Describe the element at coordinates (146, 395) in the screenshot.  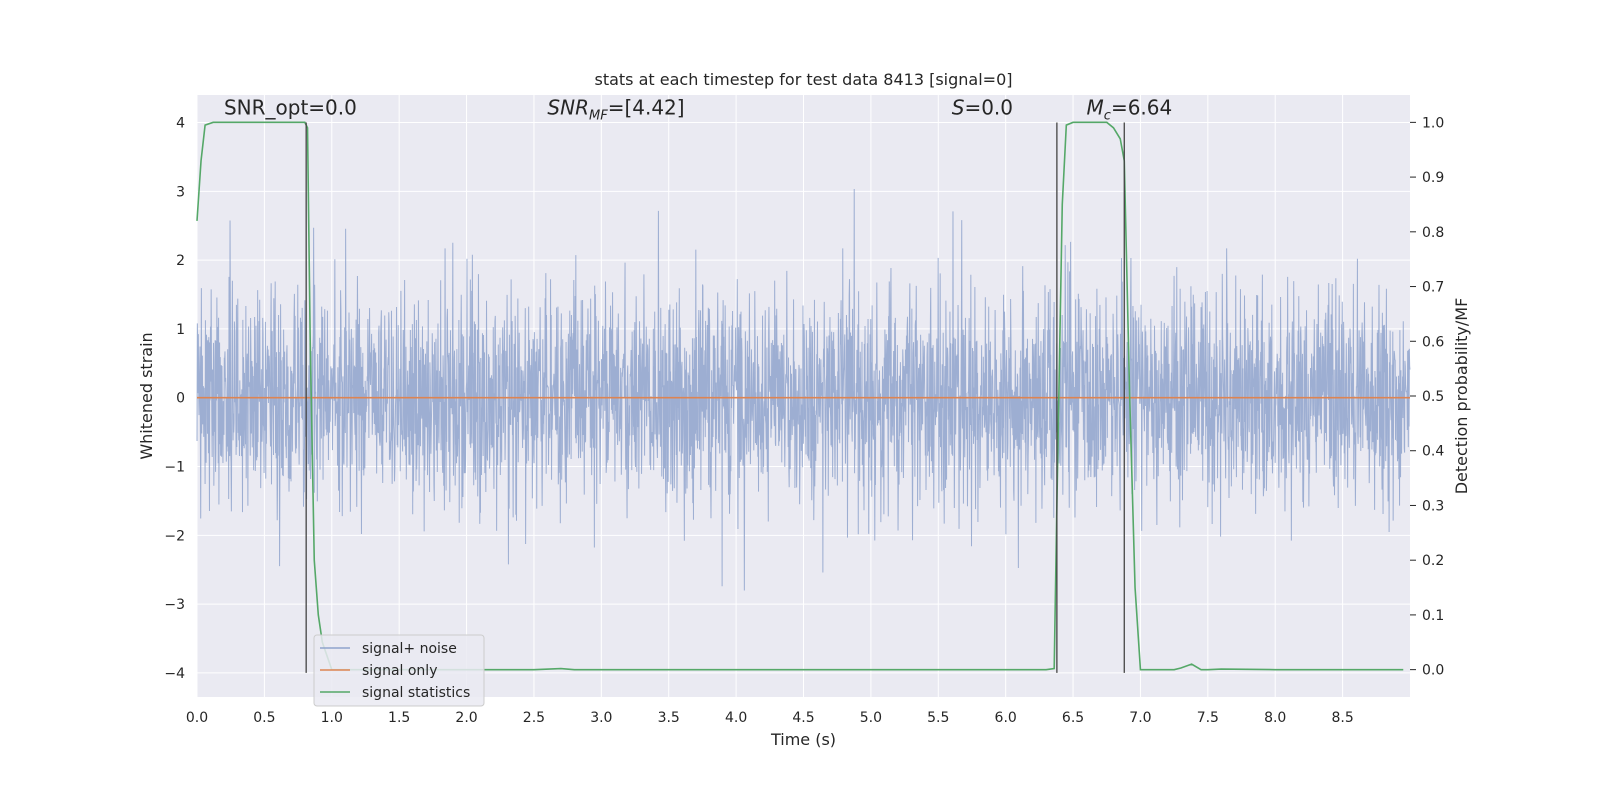
I see `y-axis-label: Whitened strain` at that location.